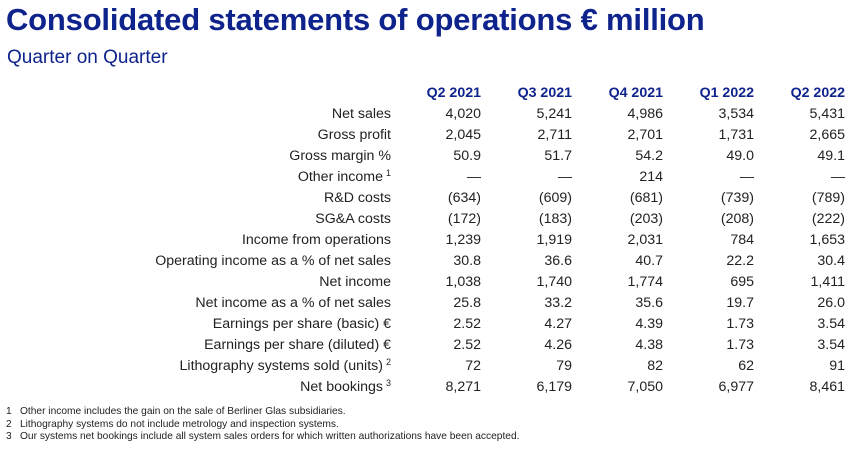  Describe the element at coordinates (340, 177) in the screenshot. I see `row-label: Other income` at that location.